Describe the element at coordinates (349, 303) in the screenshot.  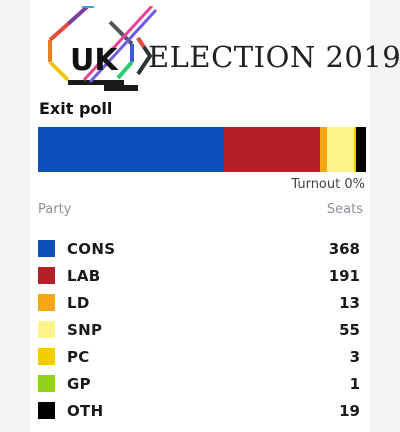
I see `party-seats: 13` at that location.